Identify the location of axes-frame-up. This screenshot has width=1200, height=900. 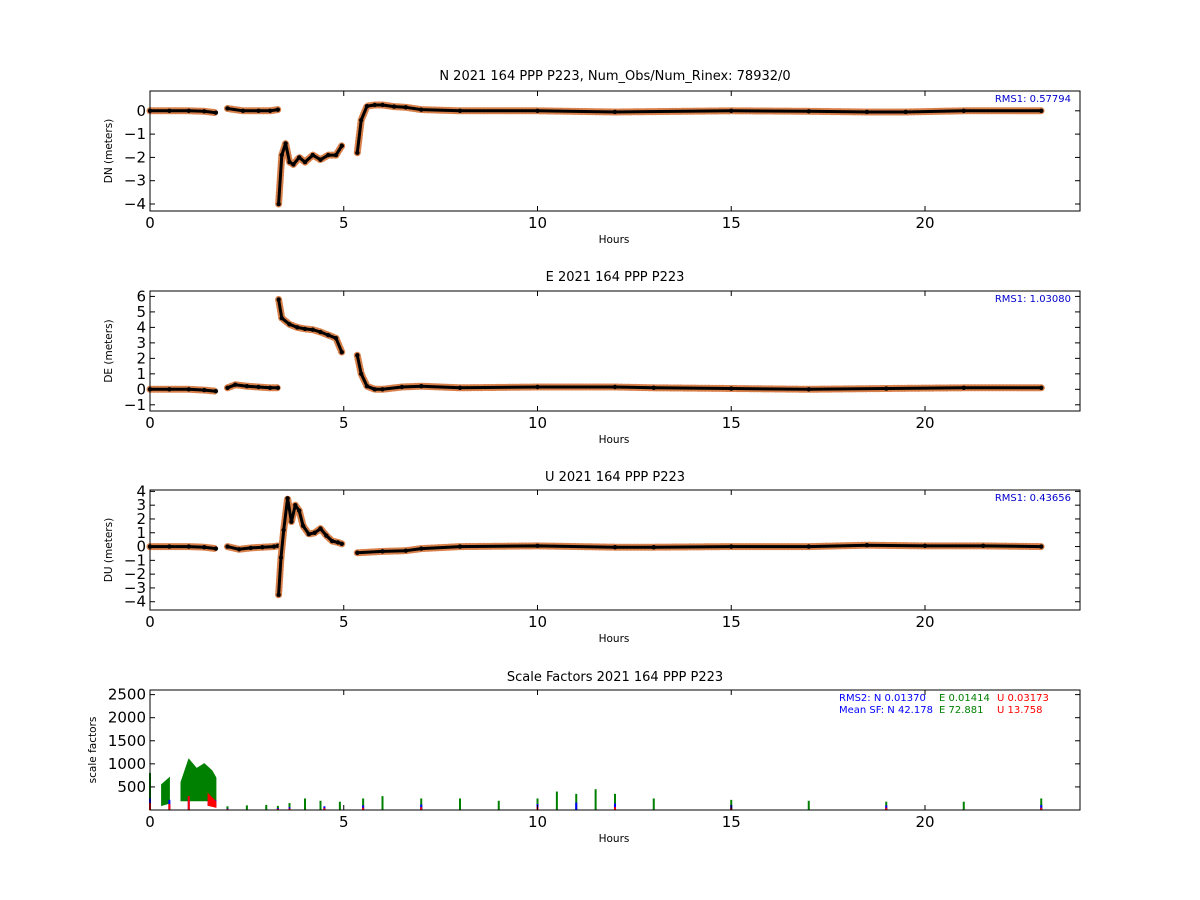
(615, 550).